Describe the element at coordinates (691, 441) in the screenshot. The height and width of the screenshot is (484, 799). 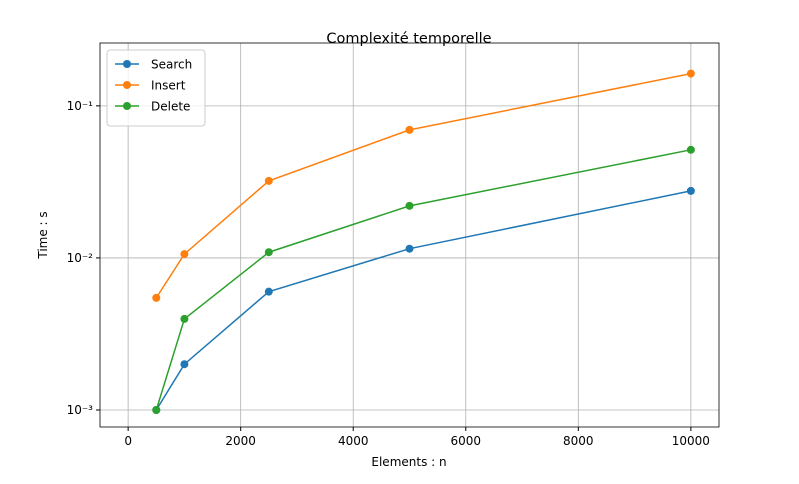
I see `x-tick-label: 10000` at that location.